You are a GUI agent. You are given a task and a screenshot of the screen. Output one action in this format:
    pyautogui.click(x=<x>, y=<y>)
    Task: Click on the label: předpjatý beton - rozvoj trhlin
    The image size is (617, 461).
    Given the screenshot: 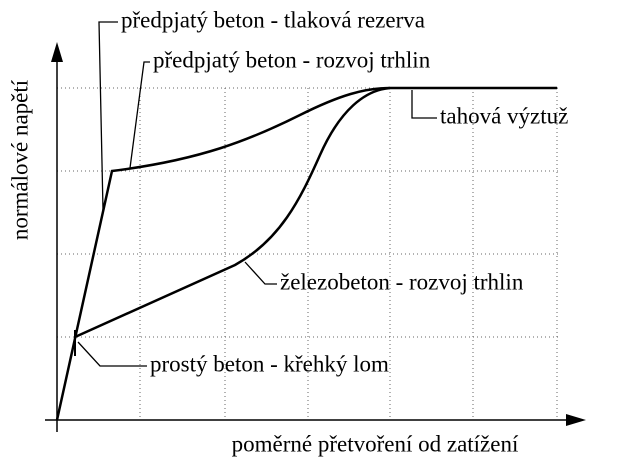 What is the action you would take?
    pyautogui.click(x=292, y=59)
    